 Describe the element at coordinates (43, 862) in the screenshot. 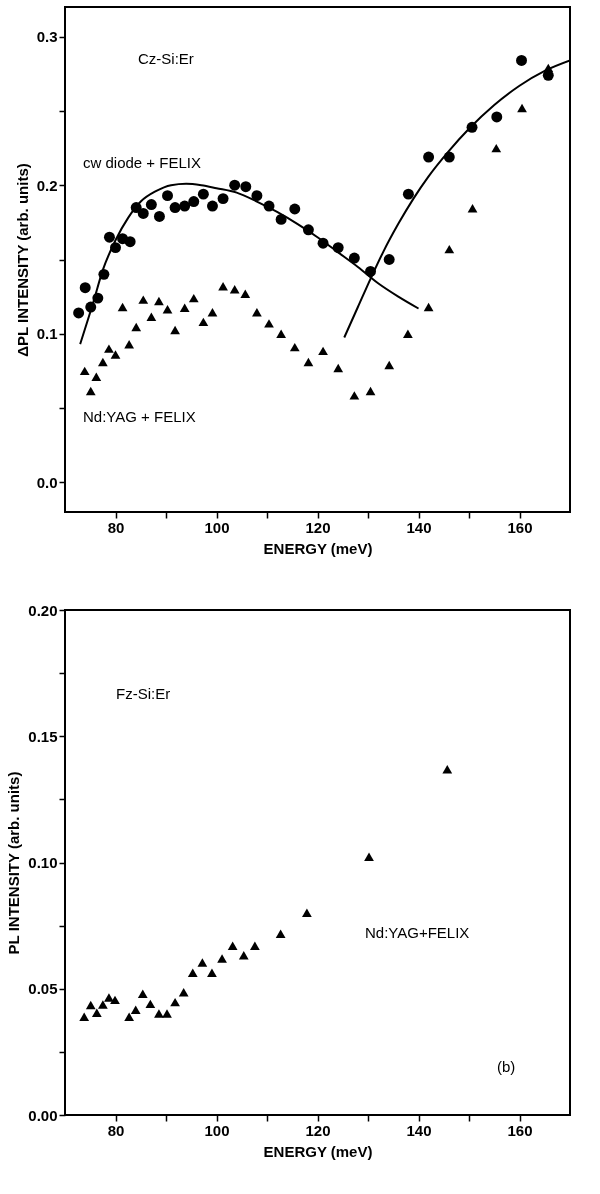

I see `y-tick-label: 0.10` at that location.